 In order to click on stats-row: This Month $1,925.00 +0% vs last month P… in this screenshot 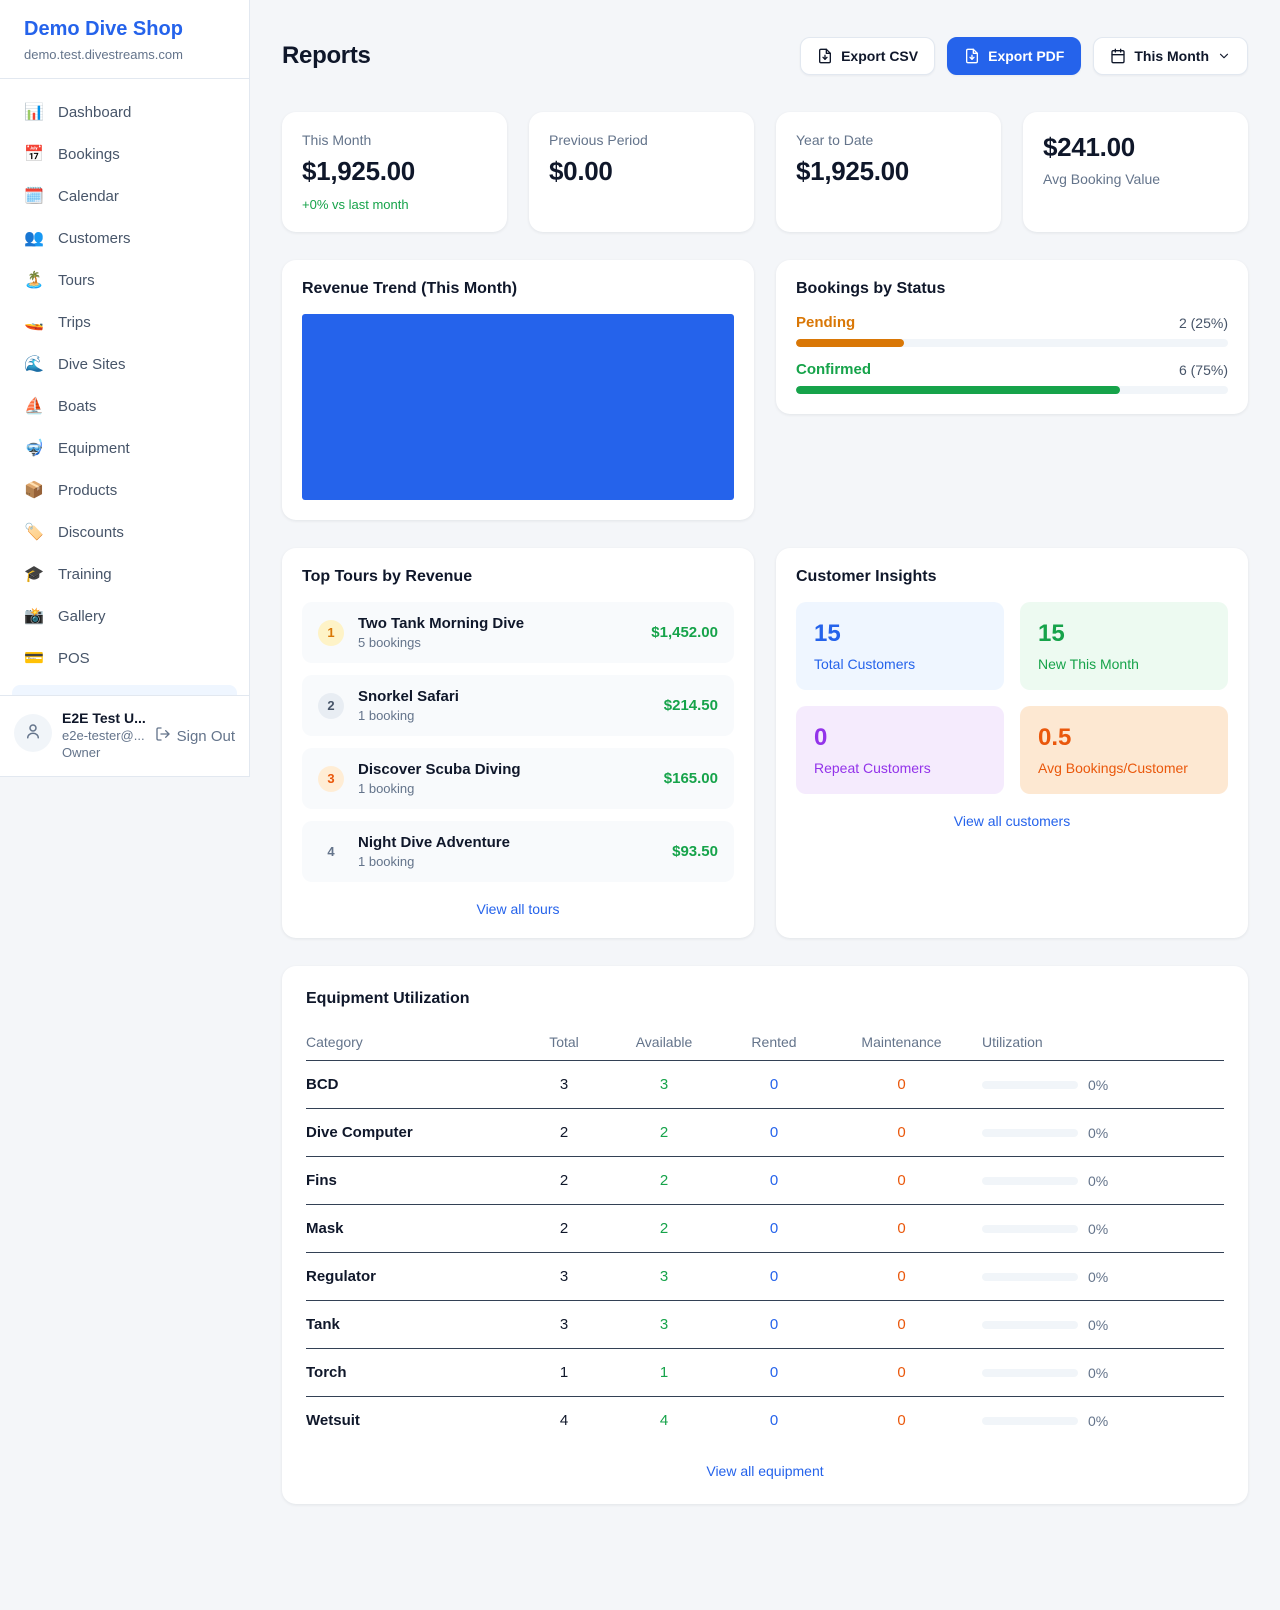, I will do `click(765, 172)`.